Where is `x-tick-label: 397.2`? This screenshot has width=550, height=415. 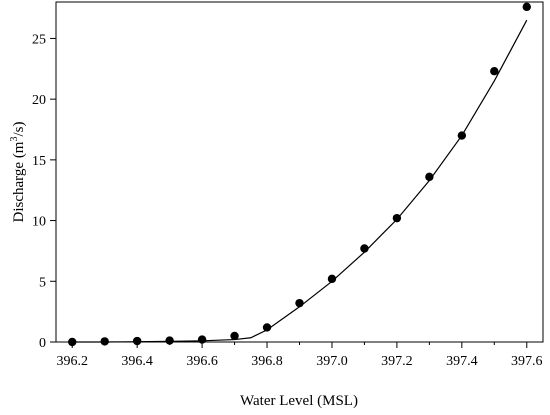
x-tick-label: 397.2 is located at coordinates (397, 361).